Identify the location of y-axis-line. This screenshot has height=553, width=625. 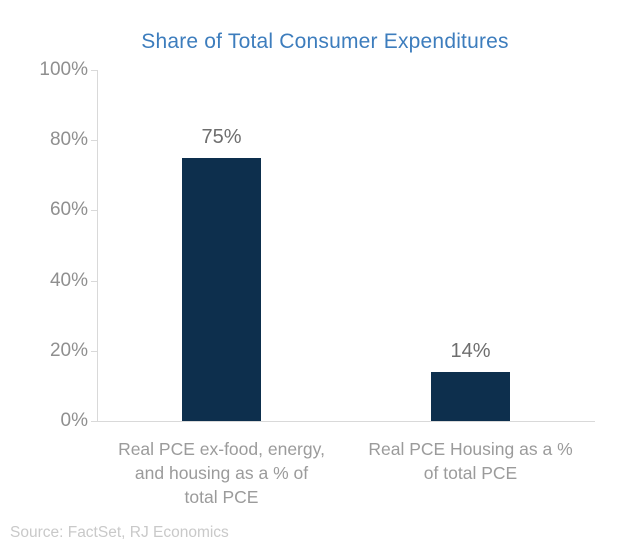
(97, 245).